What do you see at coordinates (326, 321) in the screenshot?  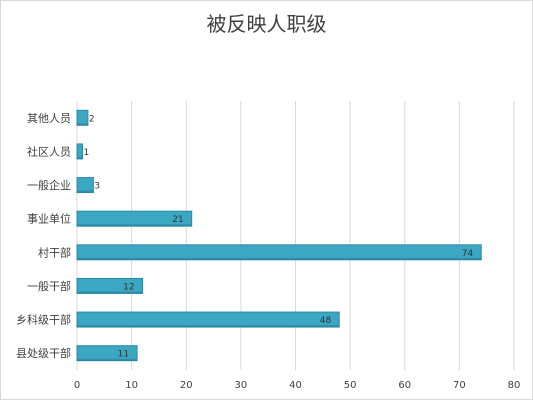 I see `data-label: 48` at bounding box center [326, 321].